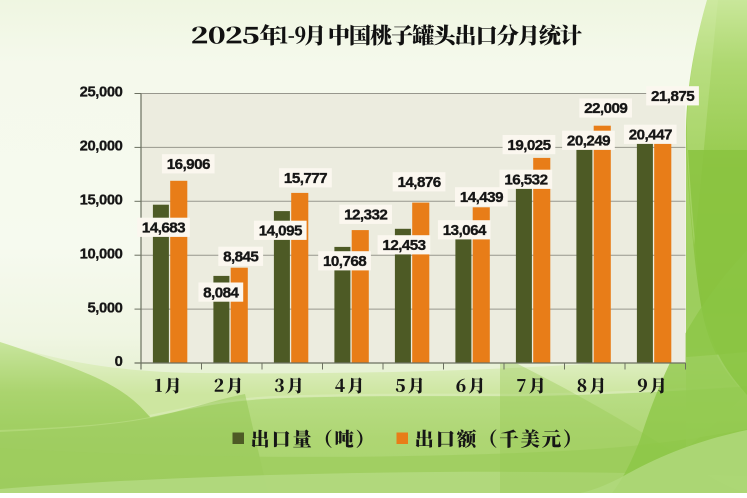 The height and width of the screenshot is (498, 747). I want to click on svg-text: 25,000, so click(101, 93).